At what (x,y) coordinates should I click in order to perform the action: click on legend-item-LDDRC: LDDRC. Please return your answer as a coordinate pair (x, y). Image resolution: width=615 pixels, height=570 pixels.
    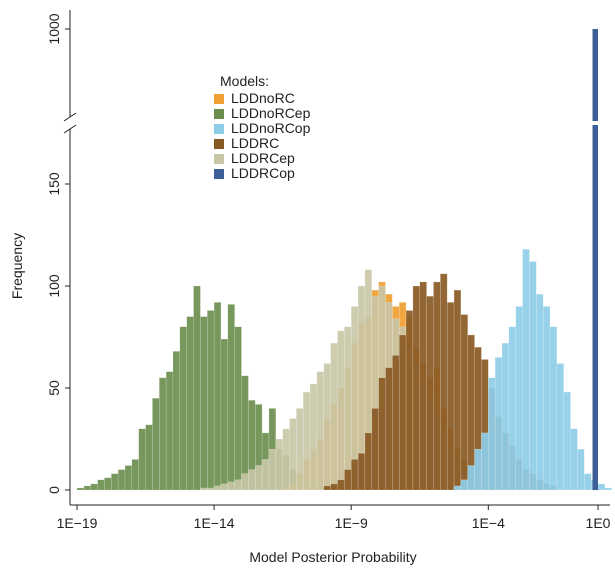
    Looking at the image, I should click on (246, 143).